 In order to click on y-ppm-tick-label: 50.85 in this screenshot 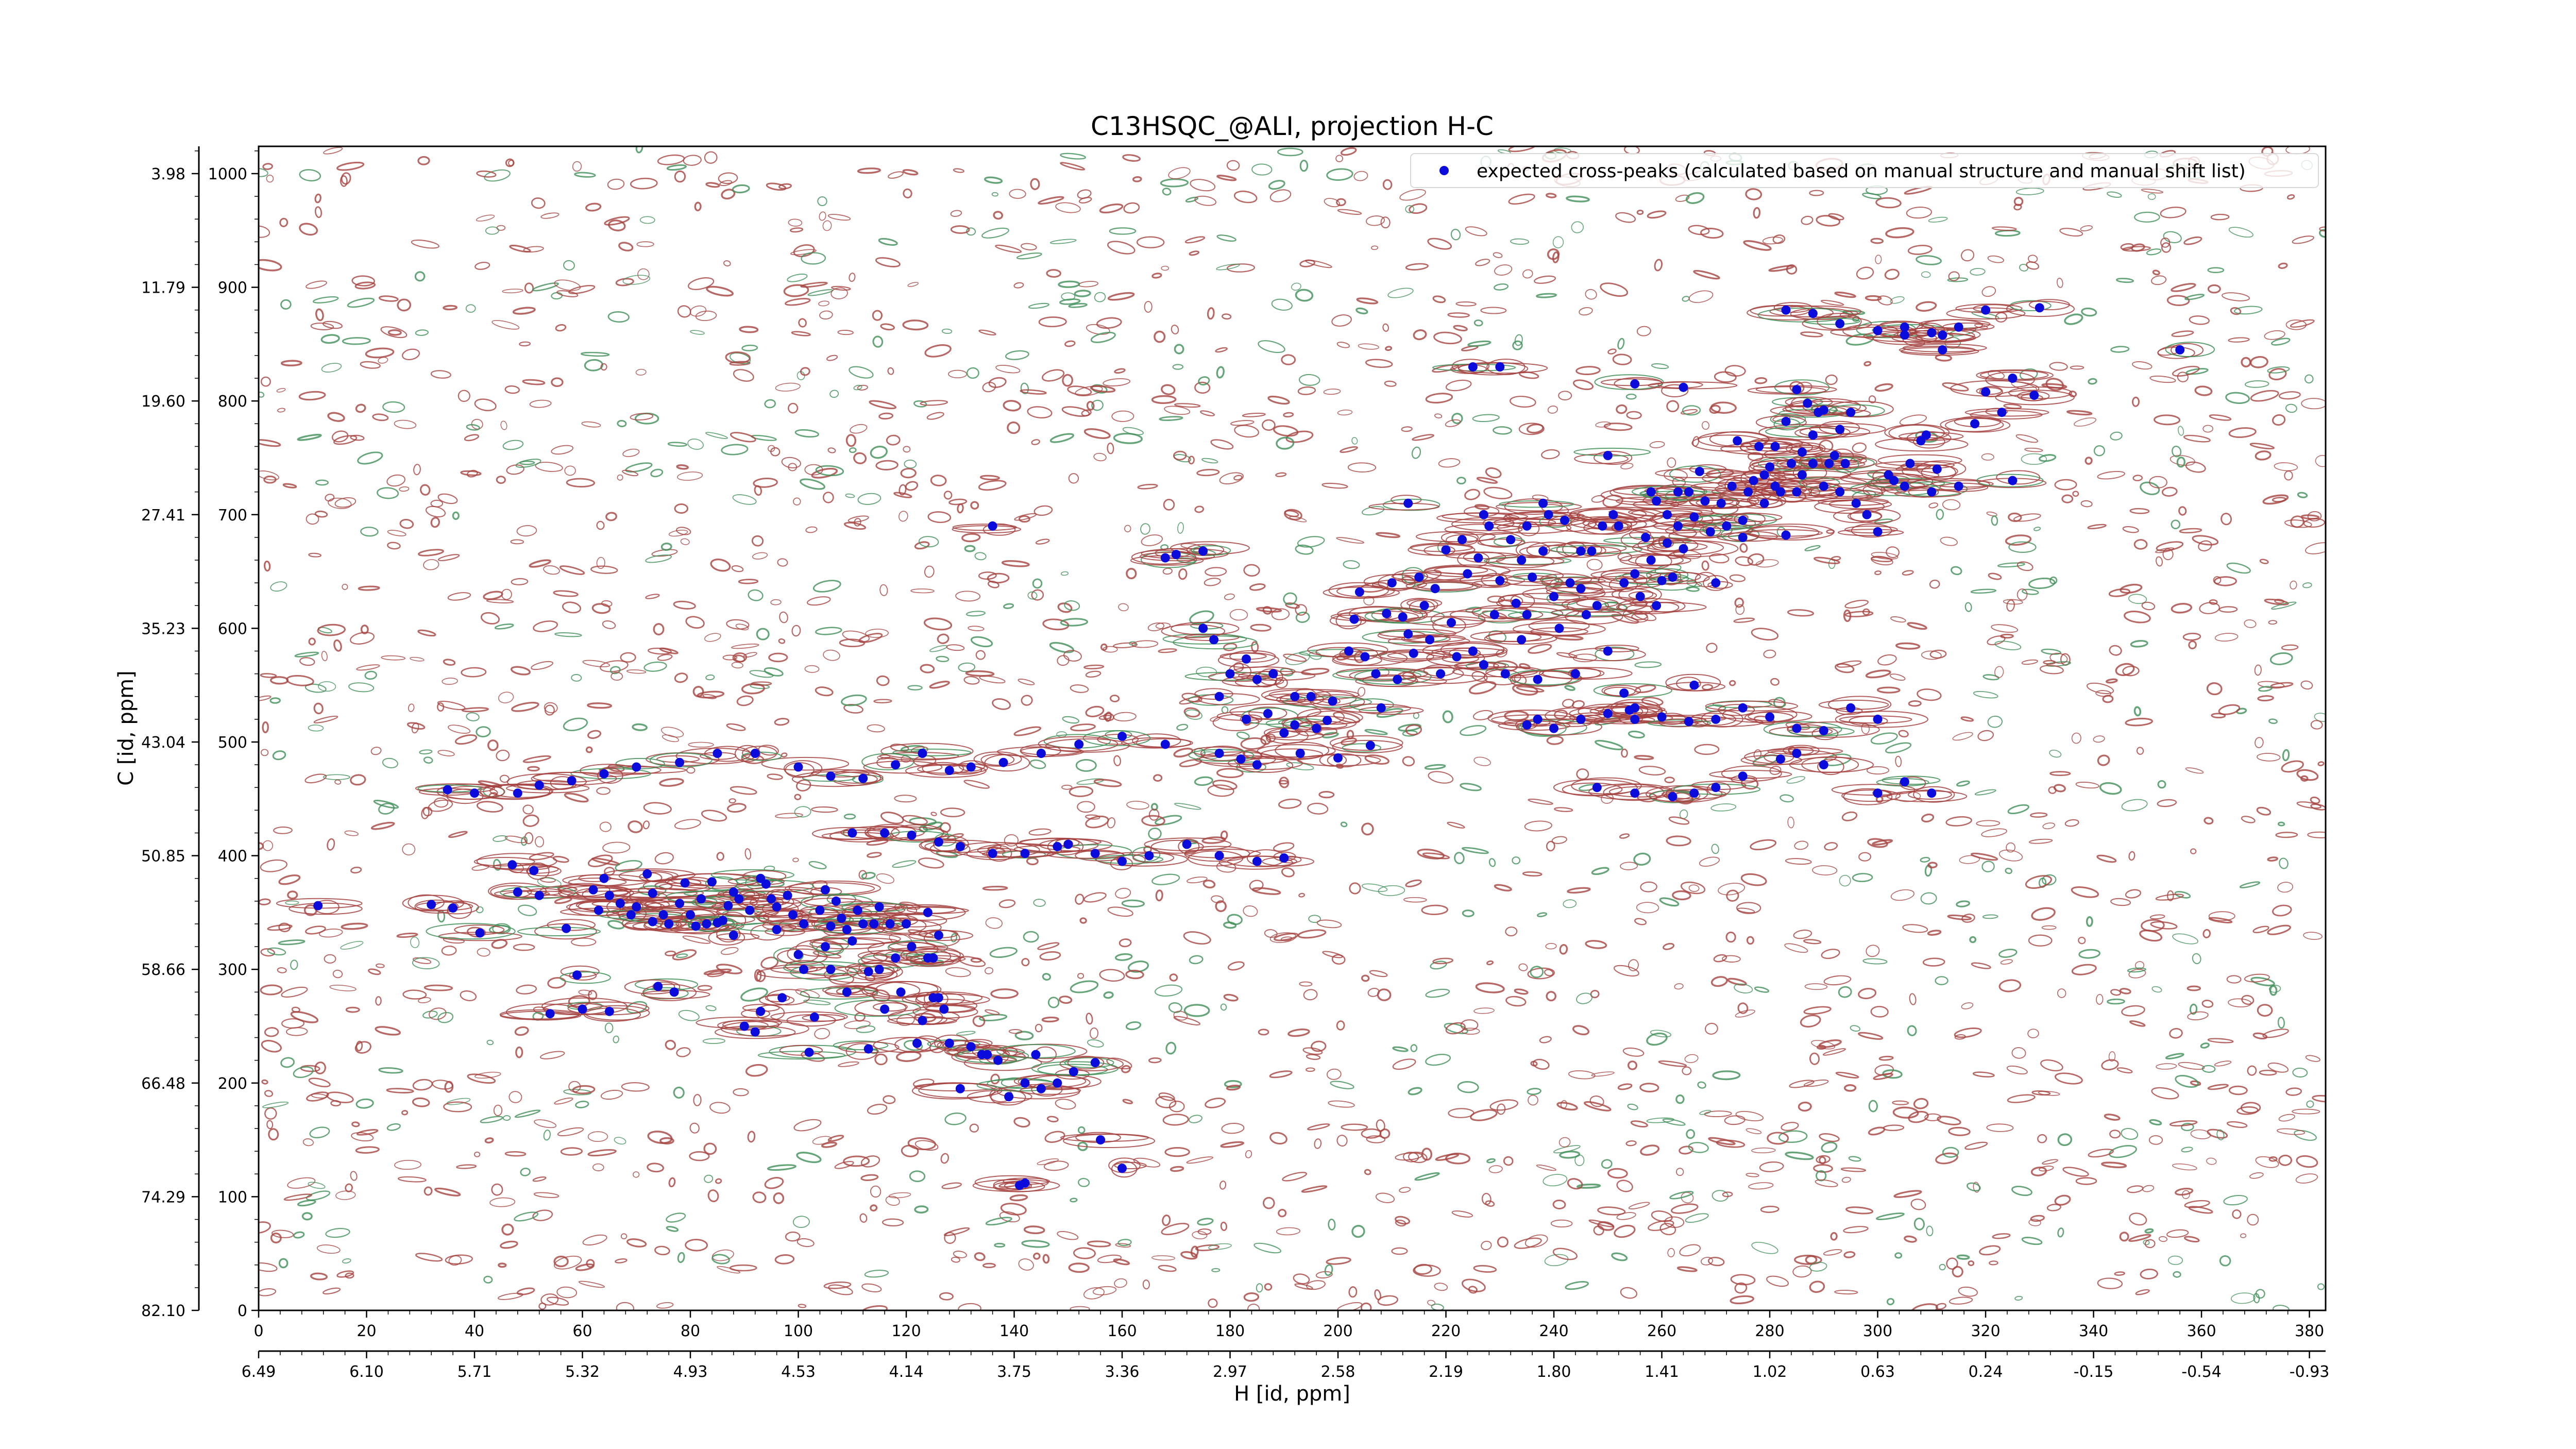, I will do `click(163, 857)`.